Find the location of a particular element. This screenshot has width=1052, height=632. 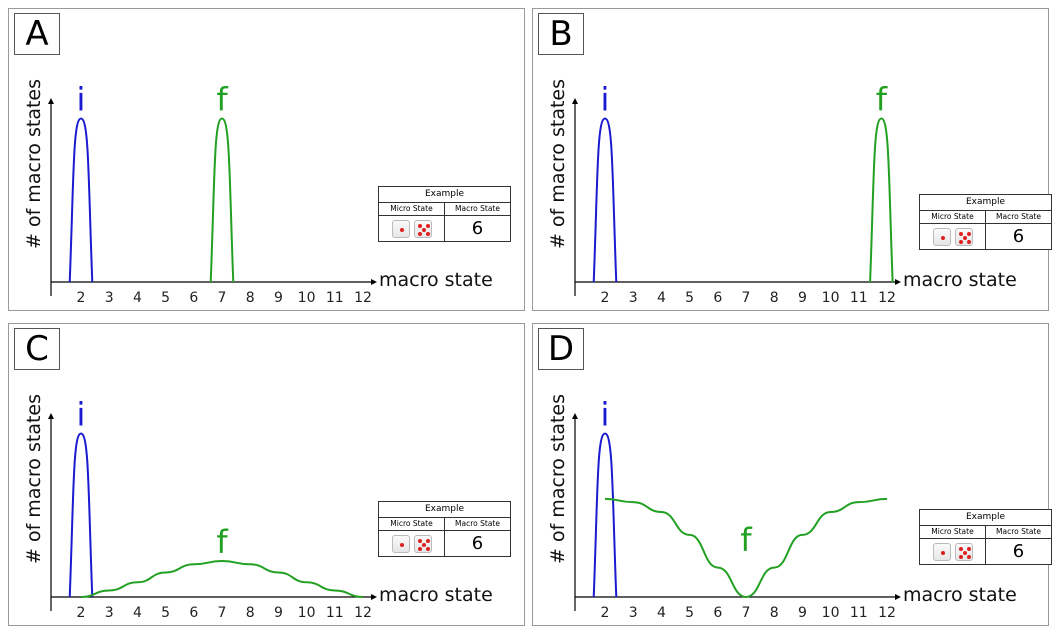

x-tick-label: 4 is located at coordinates (661, 298).